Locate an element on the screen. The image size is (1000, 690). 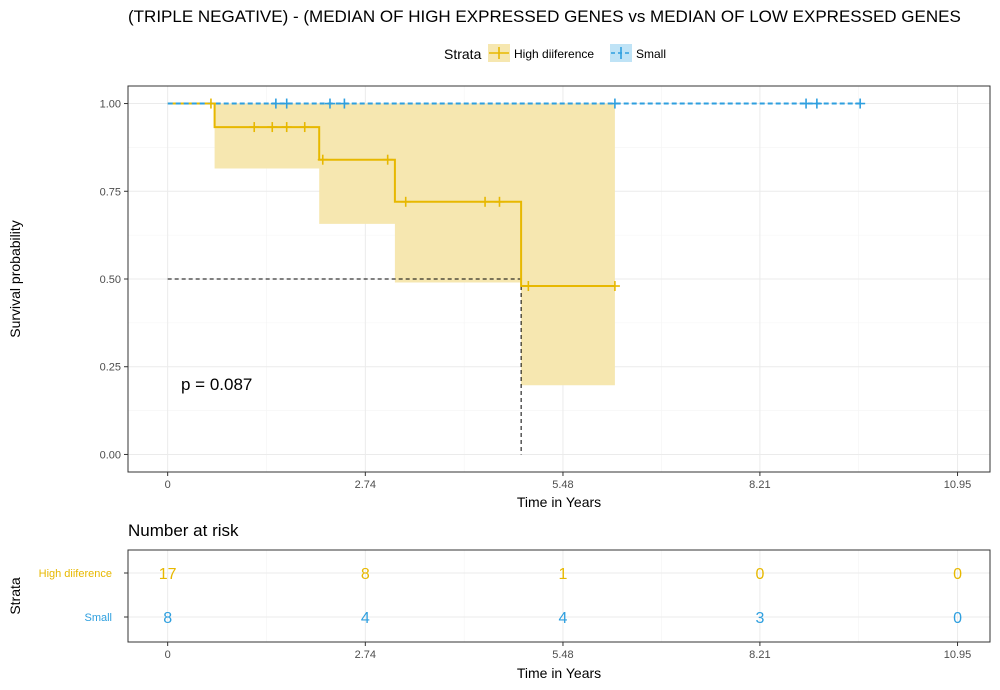
legend-label-high: High diiference is located at coordinates (554, 54).